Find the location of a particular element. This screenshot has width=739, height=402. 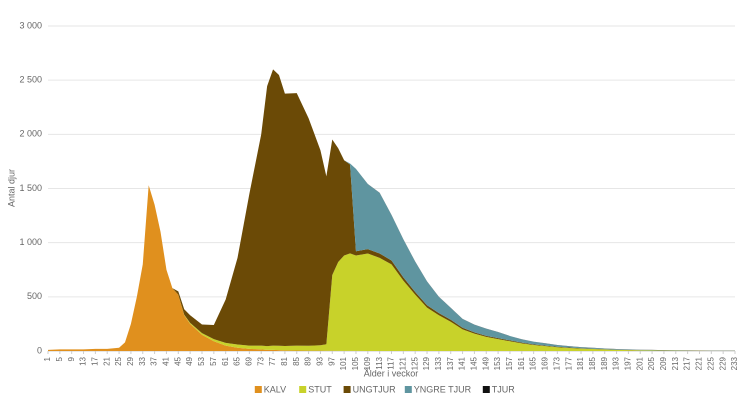

y-tick-label: 0 is located at coordinates (39, 350).